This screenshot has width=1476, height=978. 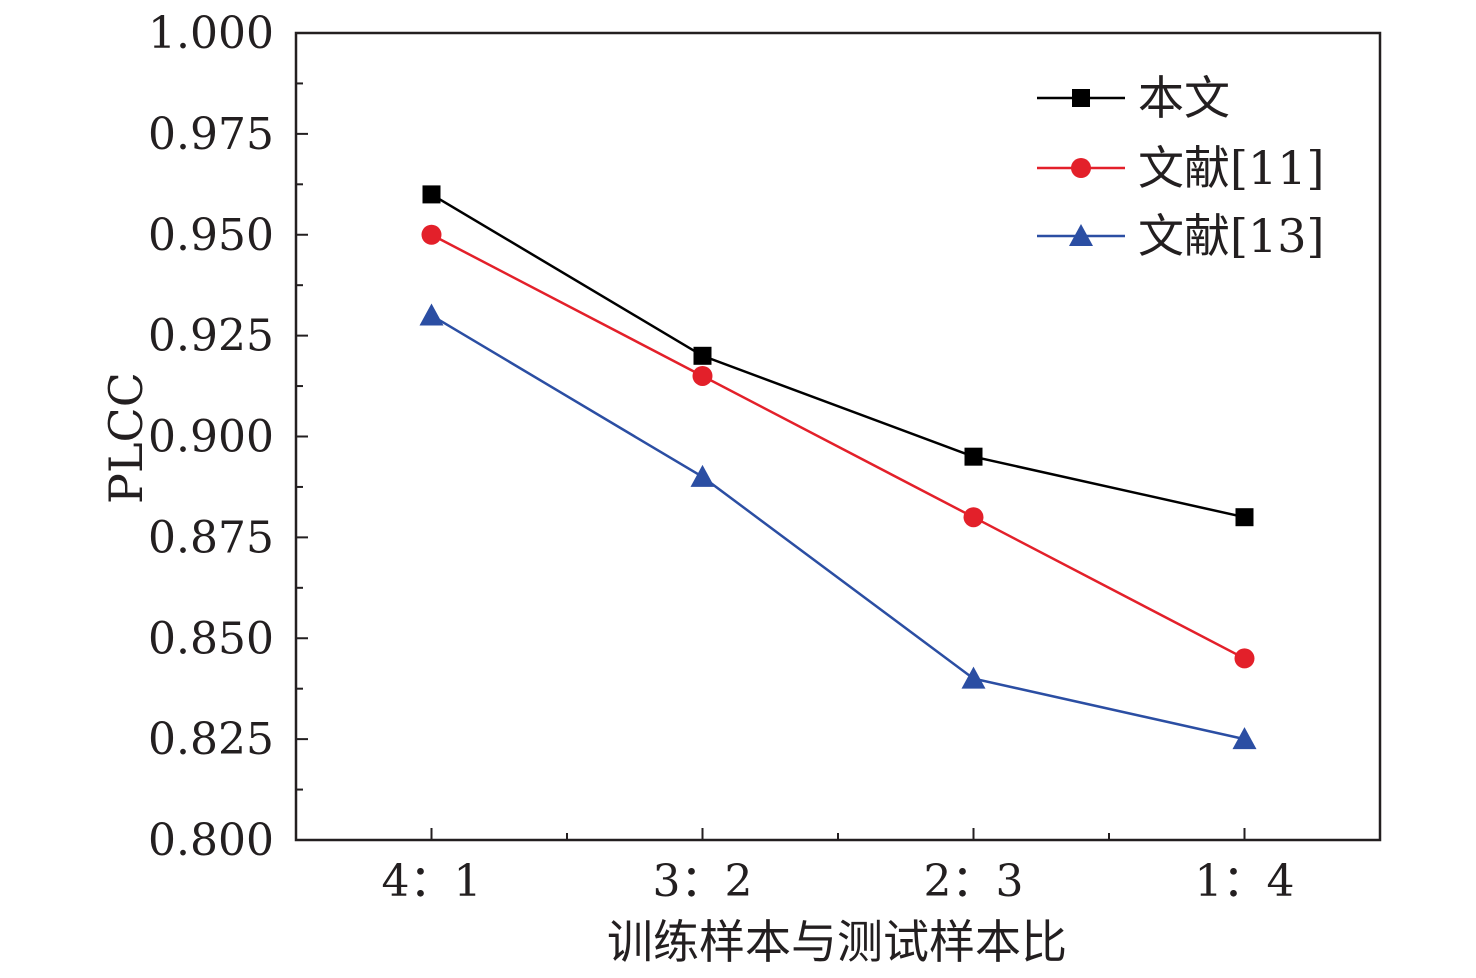 I want to click on y-tick-label: 0.975, so click(x=211, y=134).